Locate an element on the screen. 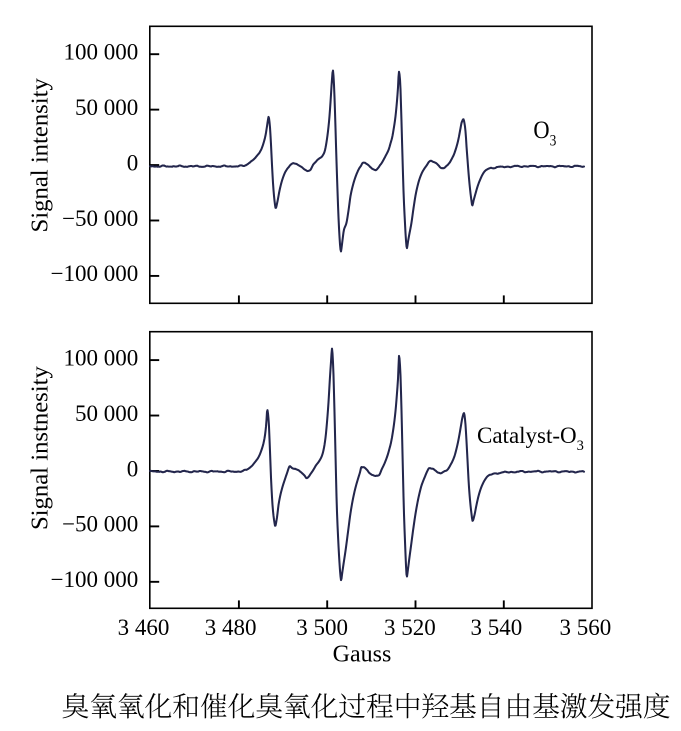  svg-text: Signal instnesity is located at coordinates (40, 447).